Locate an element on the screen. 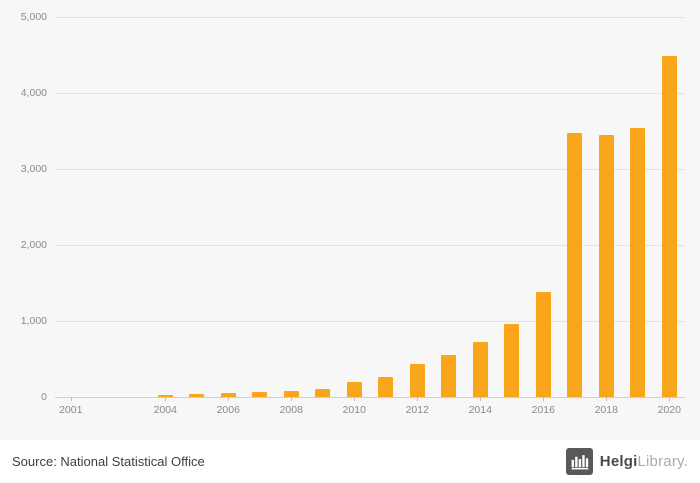 This screenshot has height=483, width=700. factory-icon is located at coordinates (579, 461).